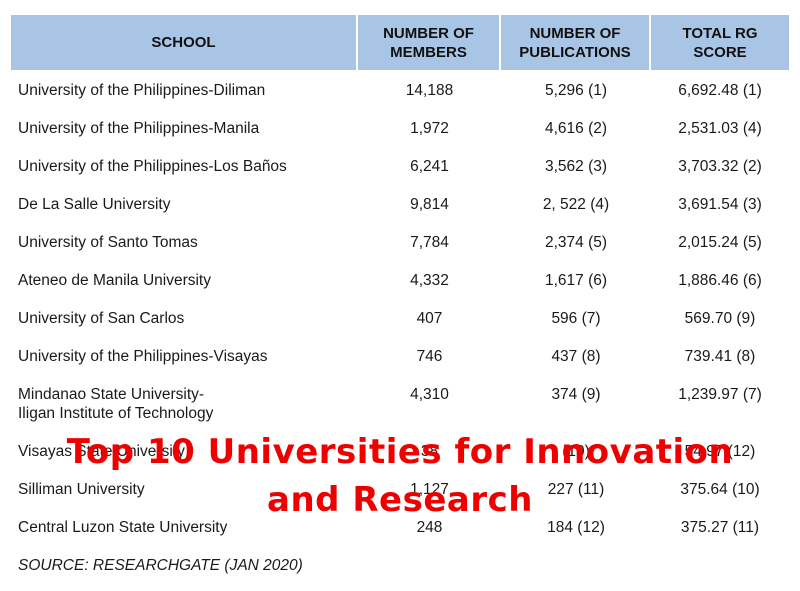 The width and height of the screenshot is (800, 591). What do you see at coordinates (429, 42) in the screenshot?
I see `header-members: NUMBER OF MEMBERS` at bounding box center [429, 42].